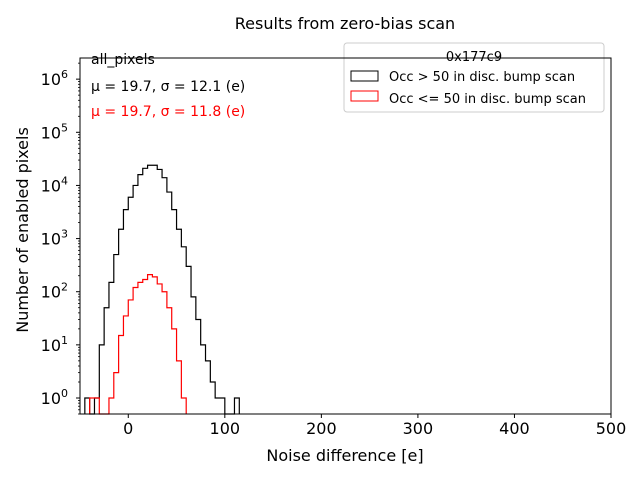  I want to click on legend-frame, so click(474, 77).